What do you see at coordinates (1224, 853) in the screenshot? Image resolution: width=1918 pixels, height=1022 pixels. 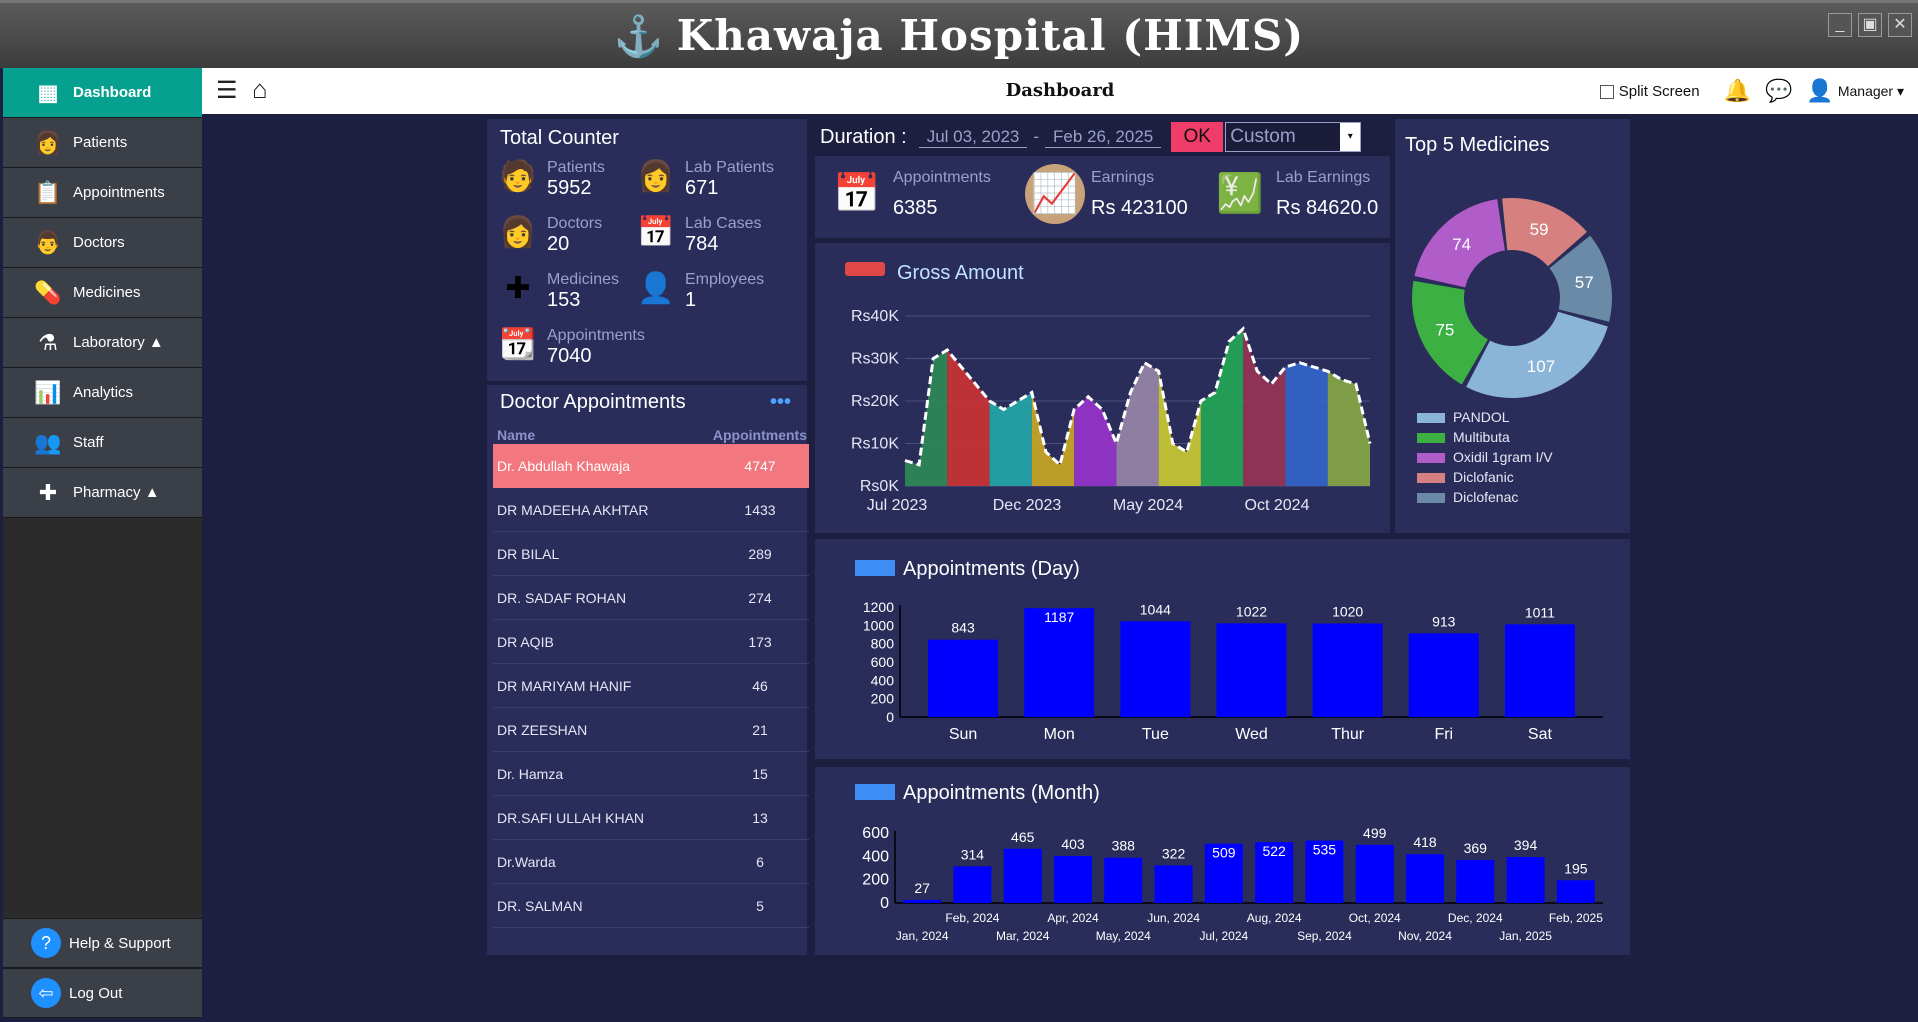 I see `bar-value-label: 509` at bounding box center [1224, 853].